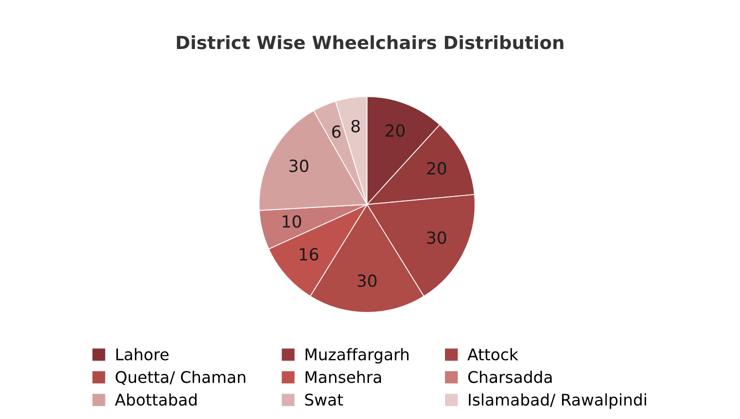 The width and height of the screenshot is (740, 419). Describe the element at coordinates (355, 126) in the screenshot. I see `data-label: 8` at that location.